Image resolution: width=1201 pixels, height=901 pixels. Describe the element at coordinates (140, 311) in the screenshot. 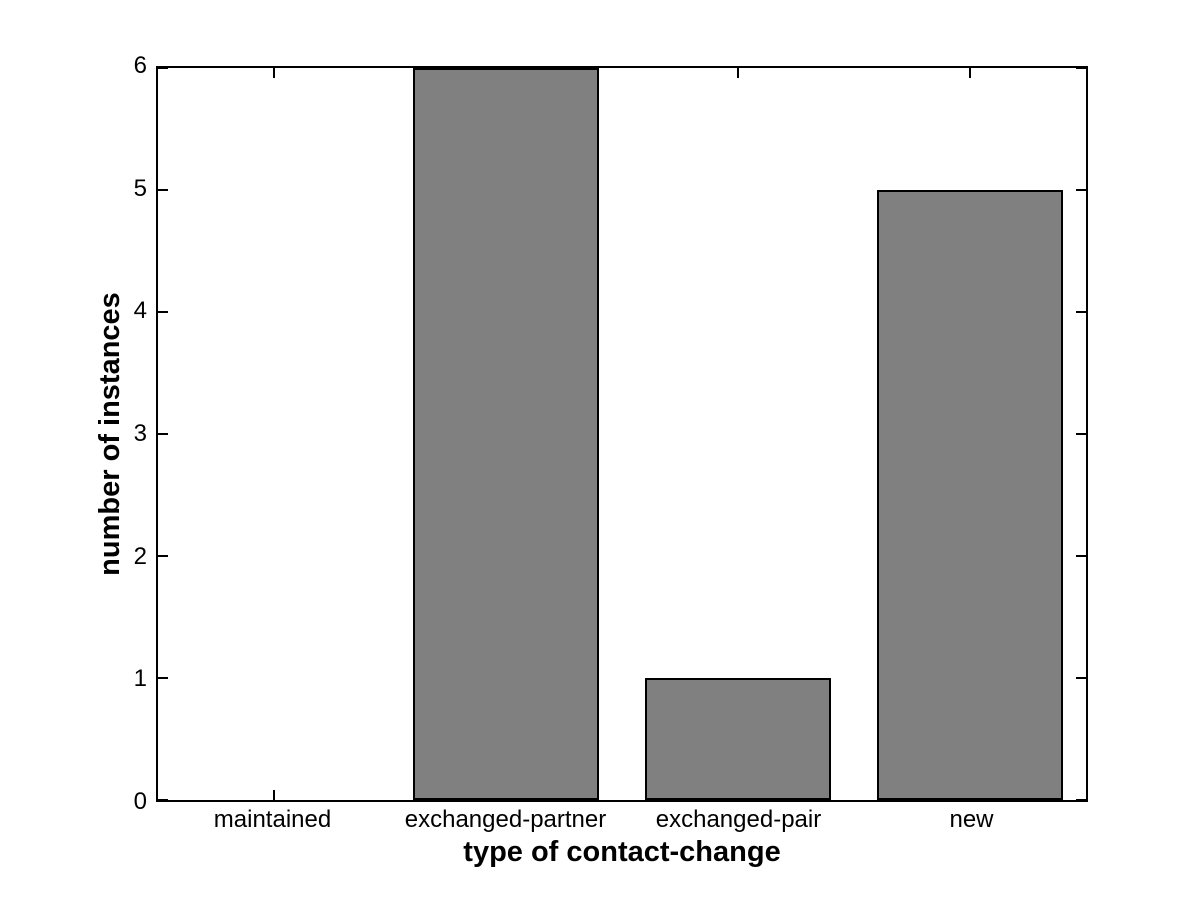

I see `y-tick-label-4: 4` at that location.